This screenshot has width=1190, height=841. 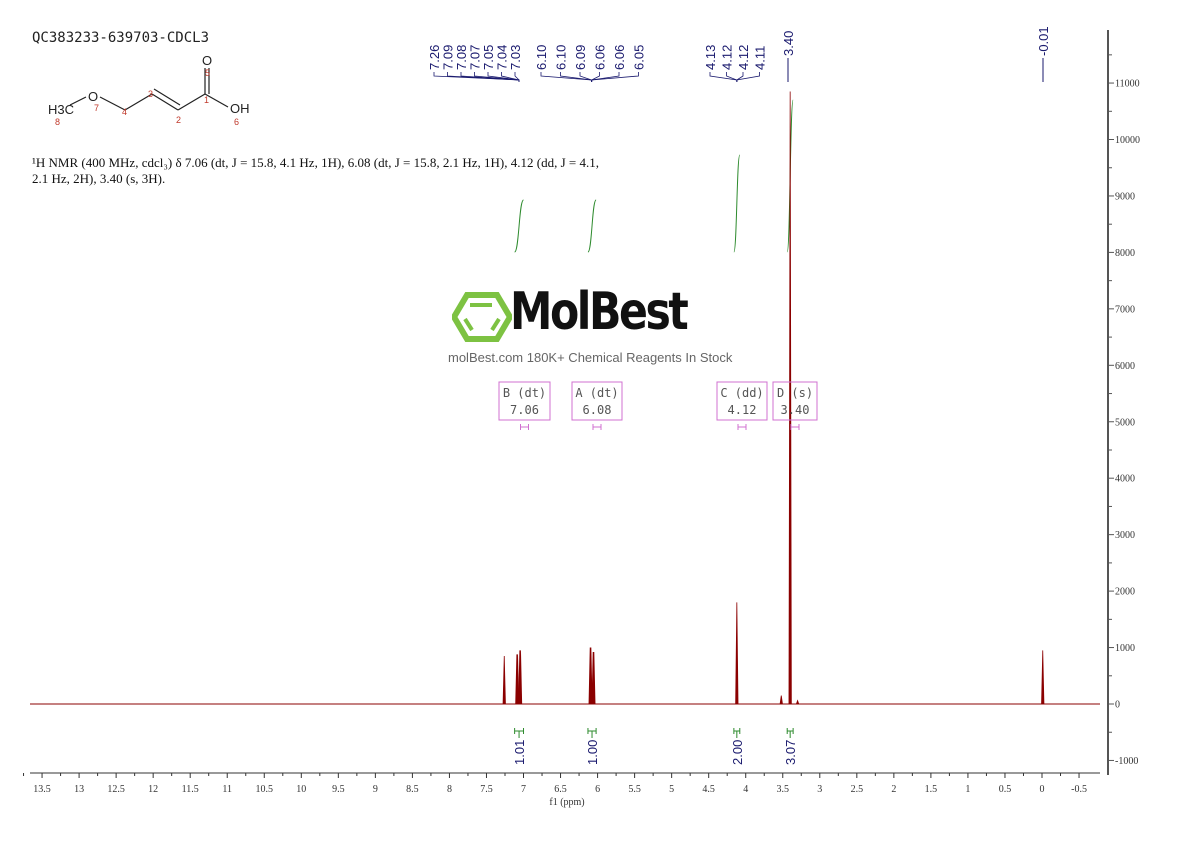 What do you see at coordinates (375, 789) in the screenshot?
I see `x-tick-label: 9` at bounding box center [375, 789].